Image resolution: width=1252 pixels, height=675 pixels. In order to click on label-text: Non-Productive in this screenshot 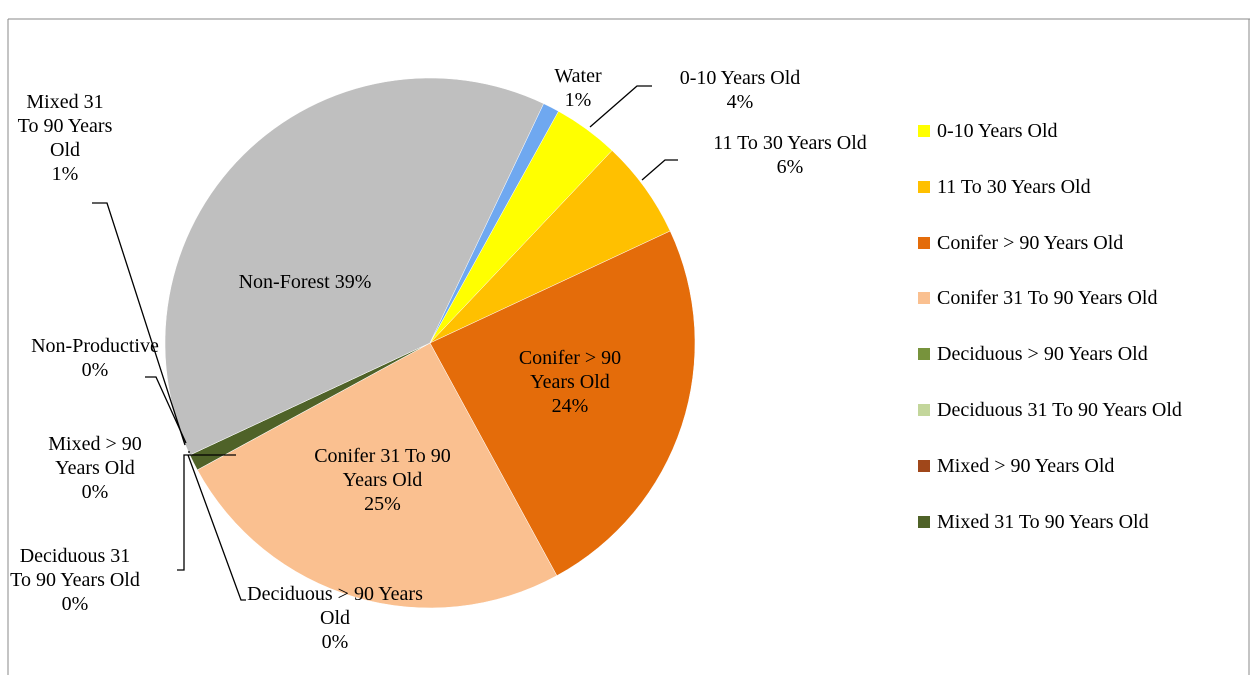, I will do `click(95, 346)`.